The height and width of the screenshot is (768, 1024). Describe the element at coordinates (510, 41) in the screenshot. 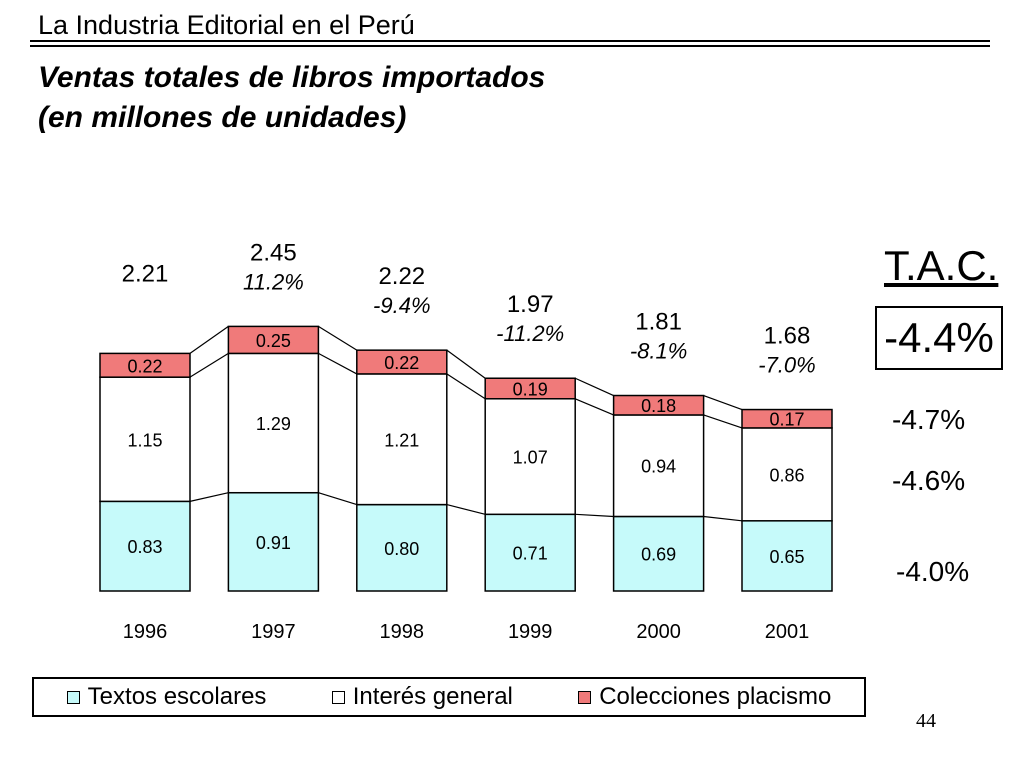

I see `header-divider` at that location.